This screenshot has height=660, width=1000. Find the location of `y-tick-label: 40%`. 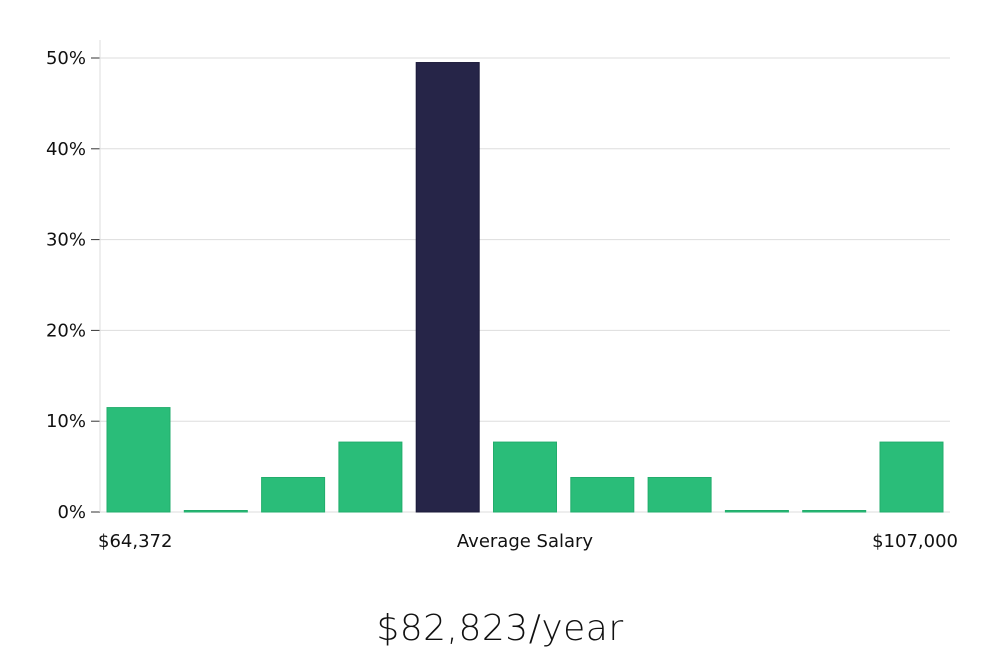

y-tick-label: 40% is located at coordinates (66, 149).